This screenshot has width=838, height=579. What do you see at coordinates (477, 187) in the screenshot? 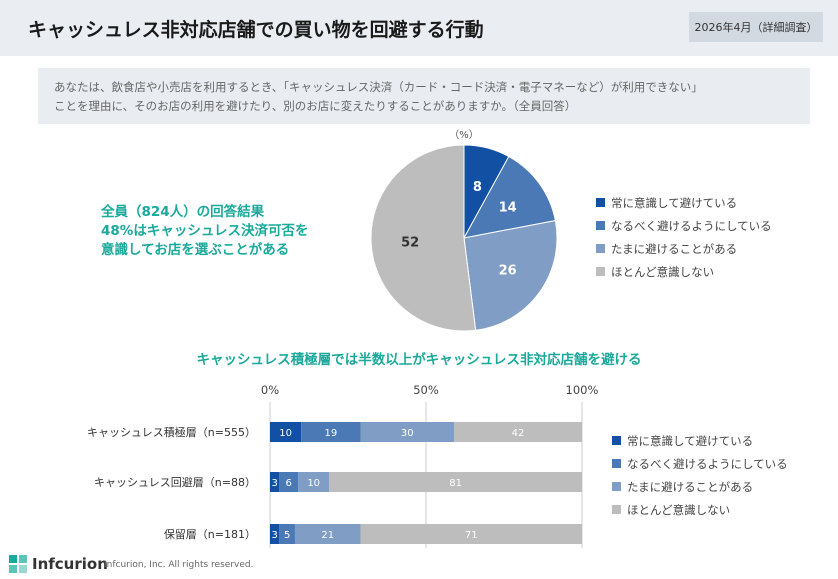
I see `pie-slice-value: 8` at bounding box center [477, 187].